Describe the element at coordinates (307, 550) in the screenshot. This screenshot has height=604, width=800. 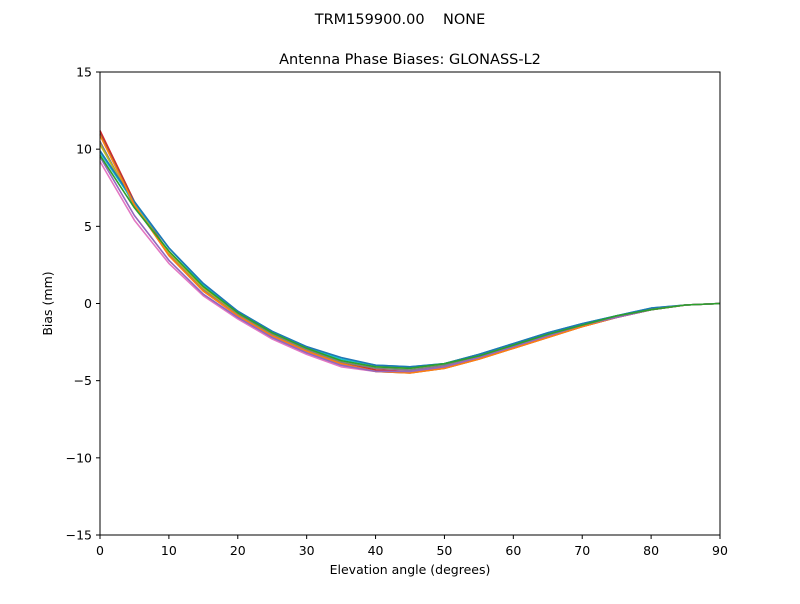
I see `x-tick-label: 30` at that location.